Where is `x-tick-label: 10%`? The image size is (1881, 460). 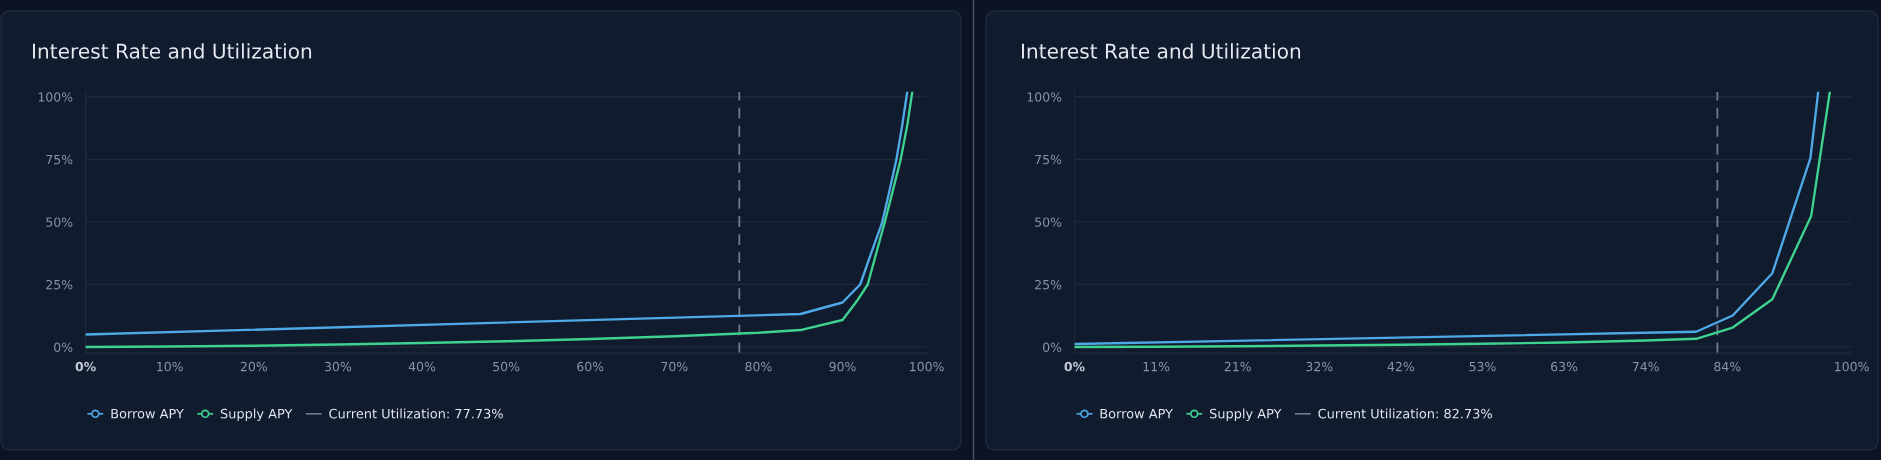
x-tick-label: 10% is located at coordinates (170, 366).